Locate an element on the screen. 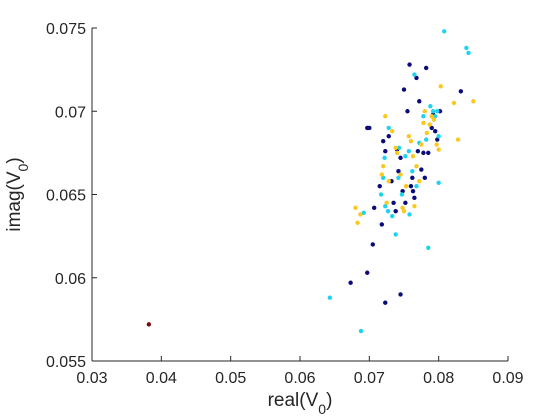 The image size is (560, 420). x-tick-label: 0.09 is located at coordinates (507, 378).